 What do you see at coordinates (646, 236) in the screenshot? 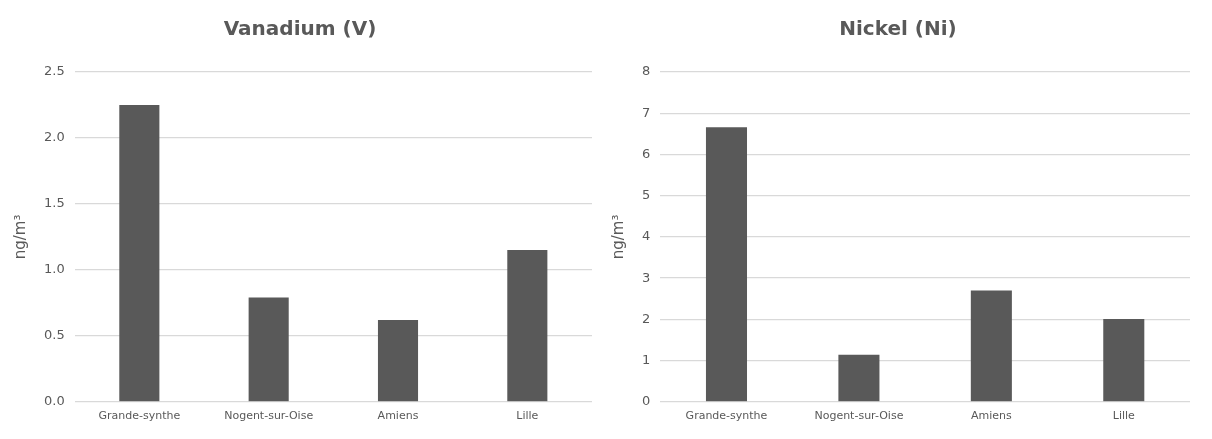
I see `y-tick-label: 4` at bounding box center [646, 236].